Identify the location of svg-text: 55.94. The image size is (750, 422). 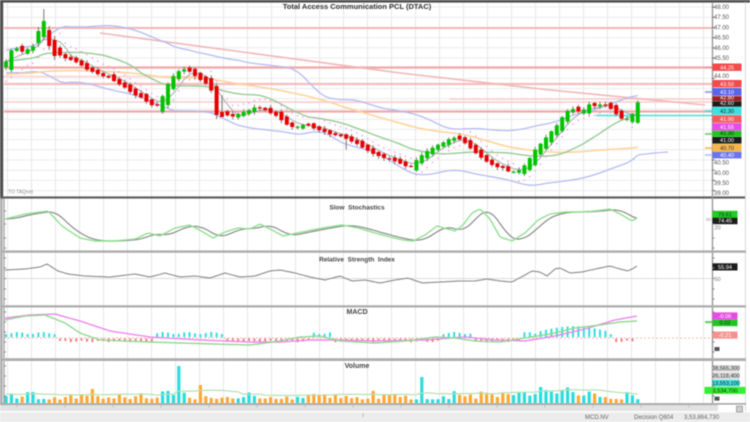
(725, 268).